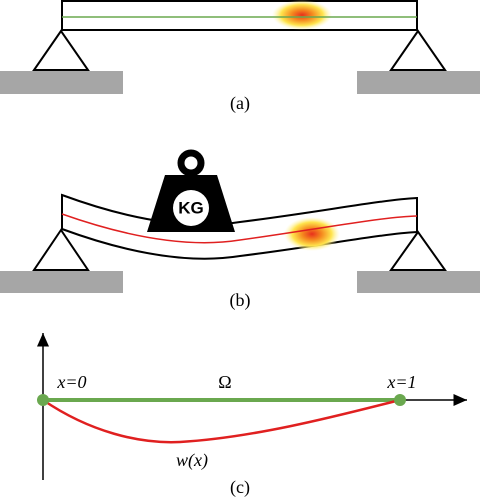 Image resolution: width=480 pixels, height=500 pixels. What do you see at coordinates (224, 382) in the screenshot?
I see `domain-label: Ω` at bounding box center [224, 382].